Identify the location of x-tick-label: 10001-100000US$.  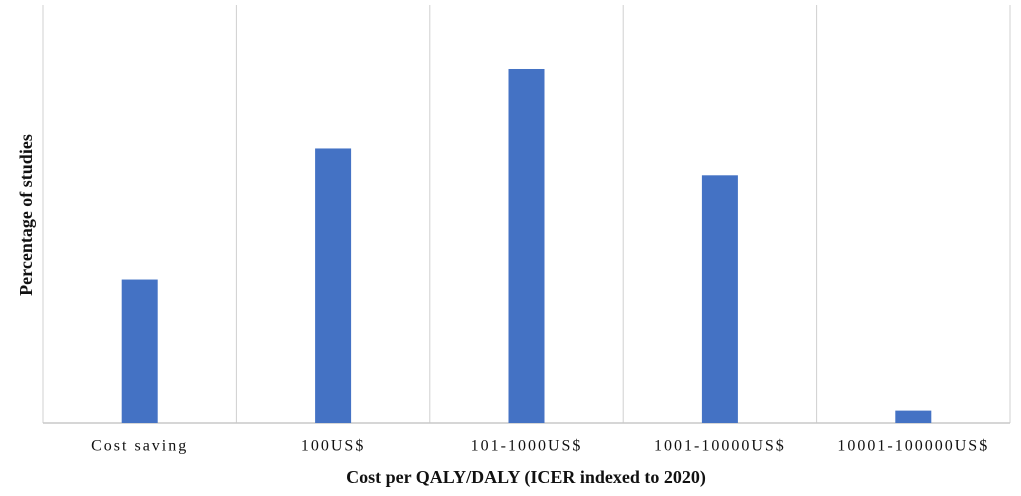
(913, 446).